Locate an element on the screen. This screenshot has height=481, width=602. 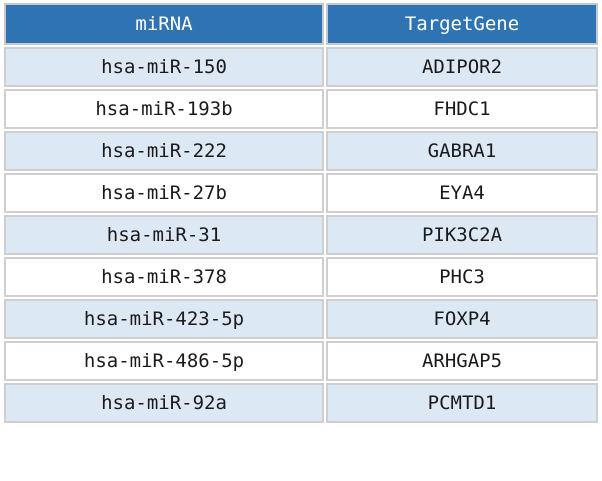
table-row: hsa-miR-423-5p FOXP4 is located at coordinates (301, 319).